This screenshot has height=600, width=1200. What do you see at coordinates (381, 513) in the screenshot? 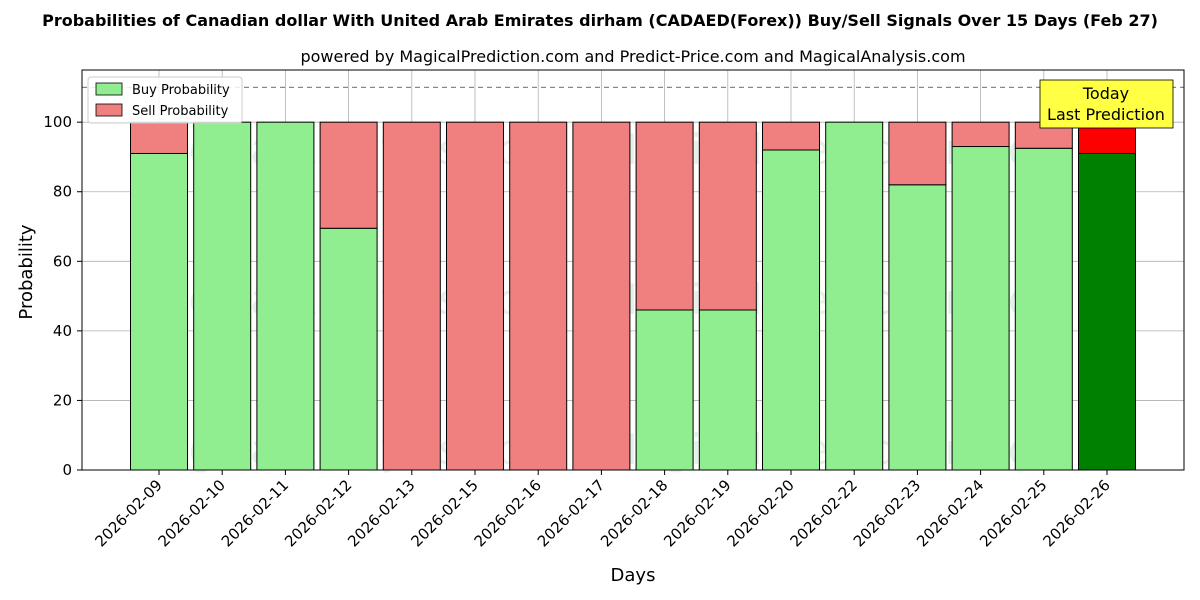
I see `x-tick-label: 2026-02-13` at bounding box center [381, 513].